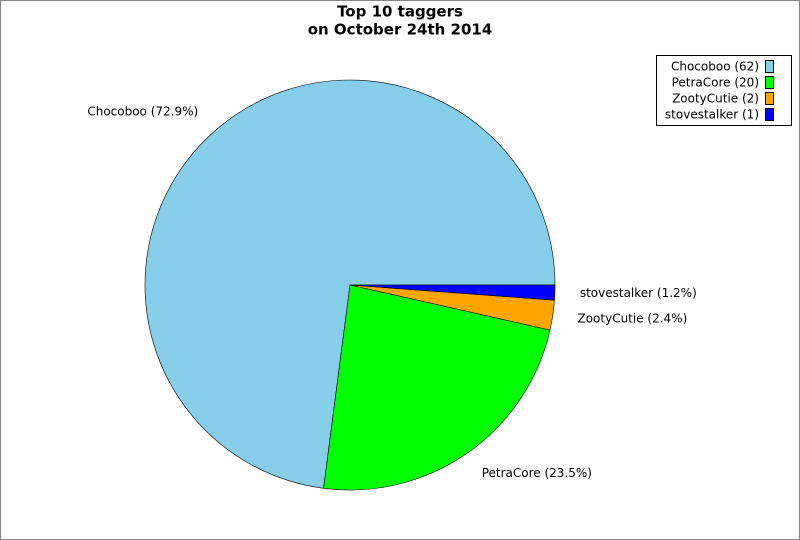 The width and height of the screenshot is (800, 540). What do you see at coordinates (632, 318) in the screenshot?
I see `slice-label: ZootyCutie (2.4%)` at bounding box center [632, 318].